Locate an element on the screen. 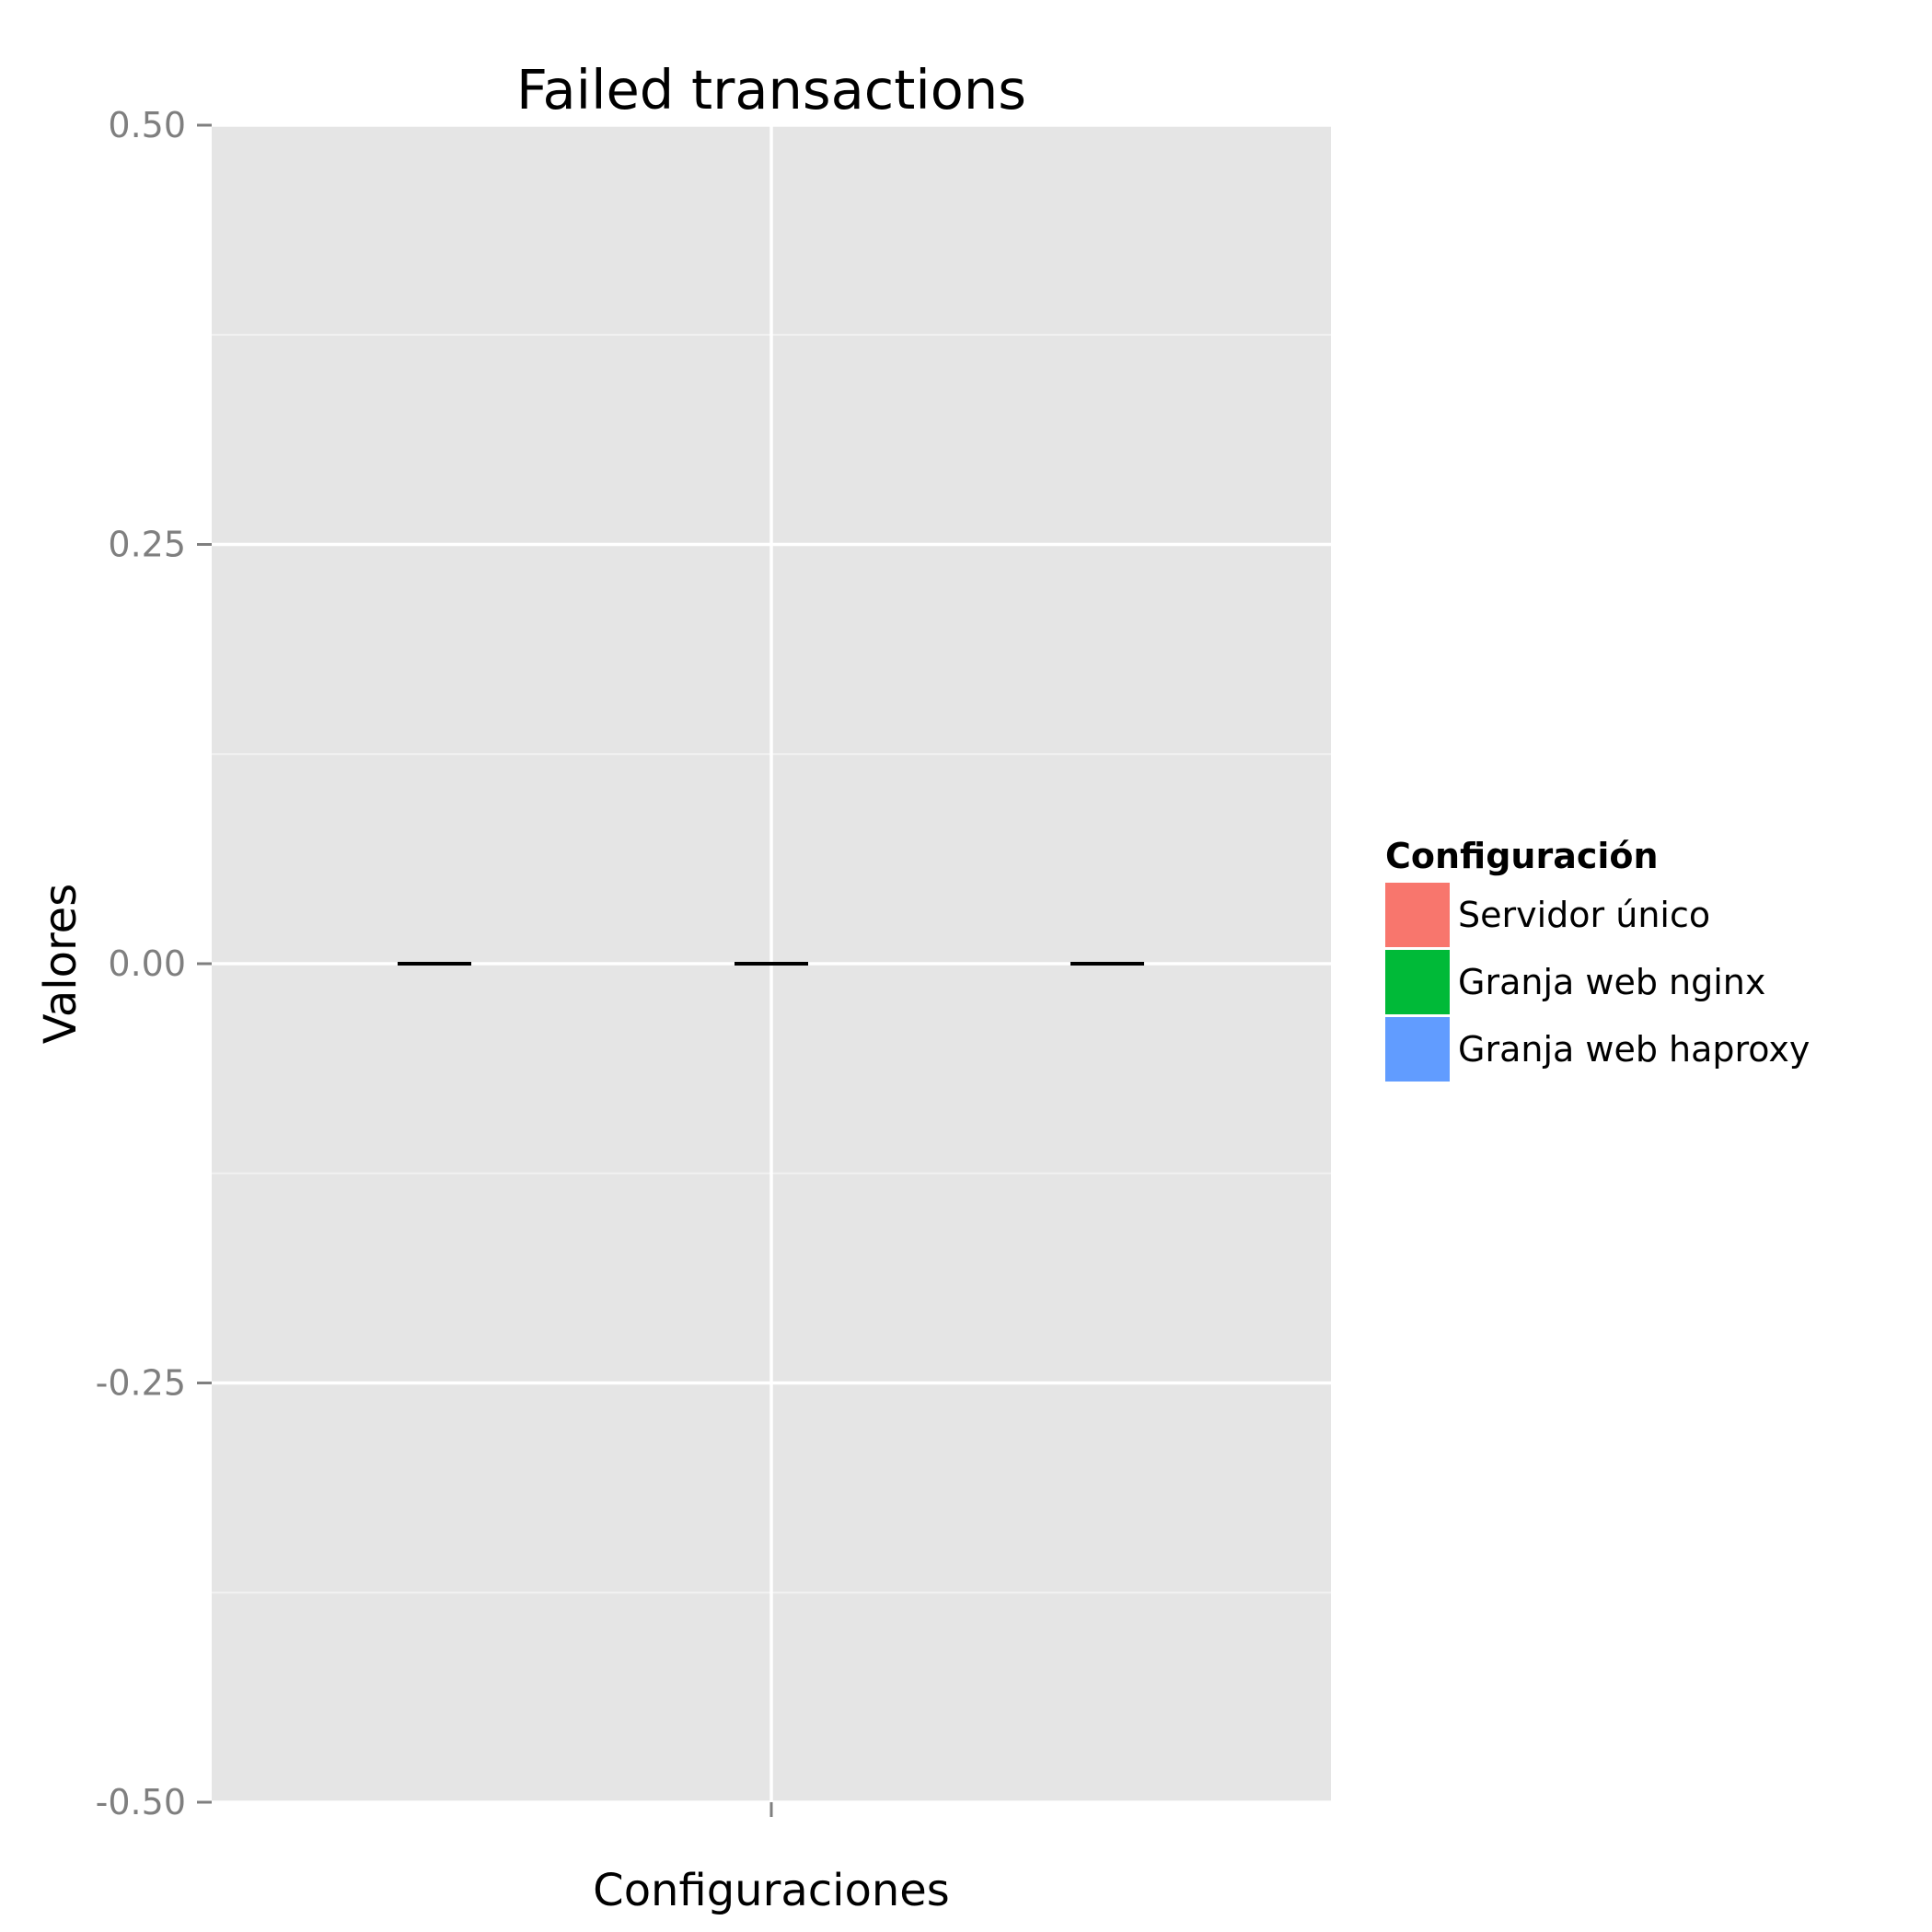 The image size is (1932, 1932). legend-label: Granja web haproxy is located at coordinates (1634, 1050).